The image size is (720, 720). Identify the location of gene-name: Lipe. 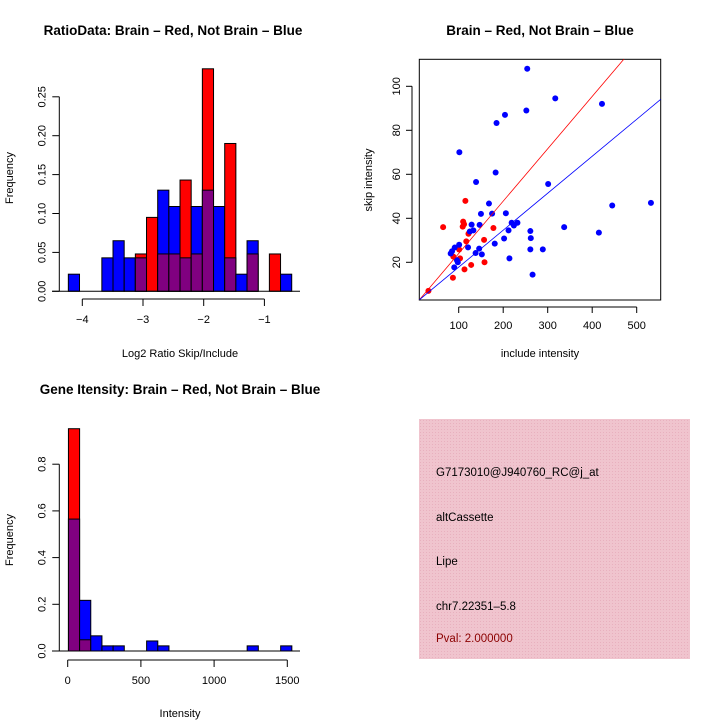
(447, 562).